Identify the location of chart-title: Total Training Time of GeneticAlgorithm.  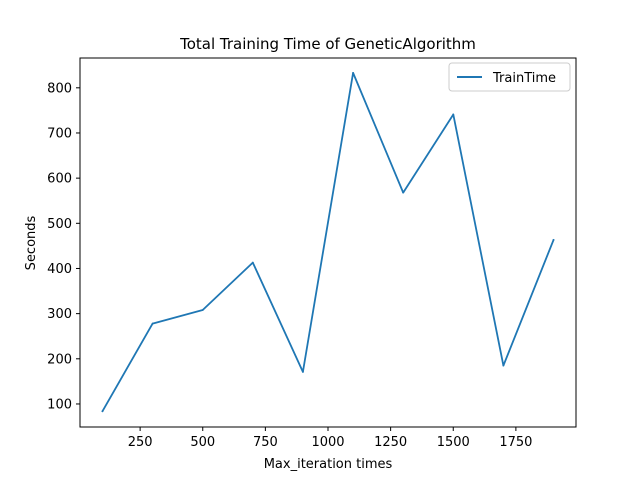
(327, 44).